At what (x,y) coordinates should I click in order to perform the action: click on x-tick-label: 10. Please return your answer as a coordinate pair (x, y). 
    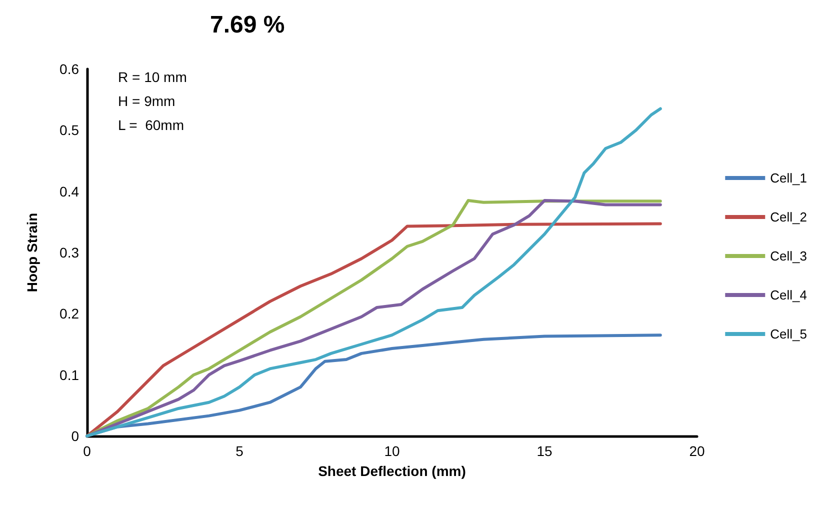
    Looking at the image, I should click on (392, 451).